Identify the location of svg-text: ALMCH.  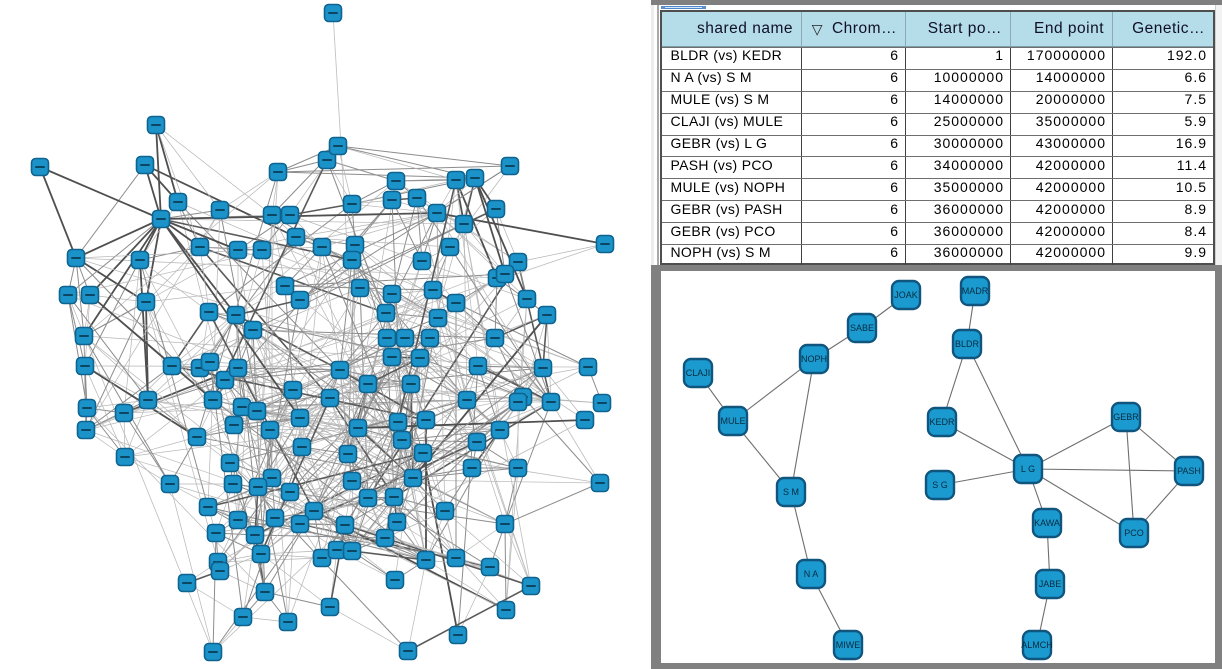
(1037, 645).